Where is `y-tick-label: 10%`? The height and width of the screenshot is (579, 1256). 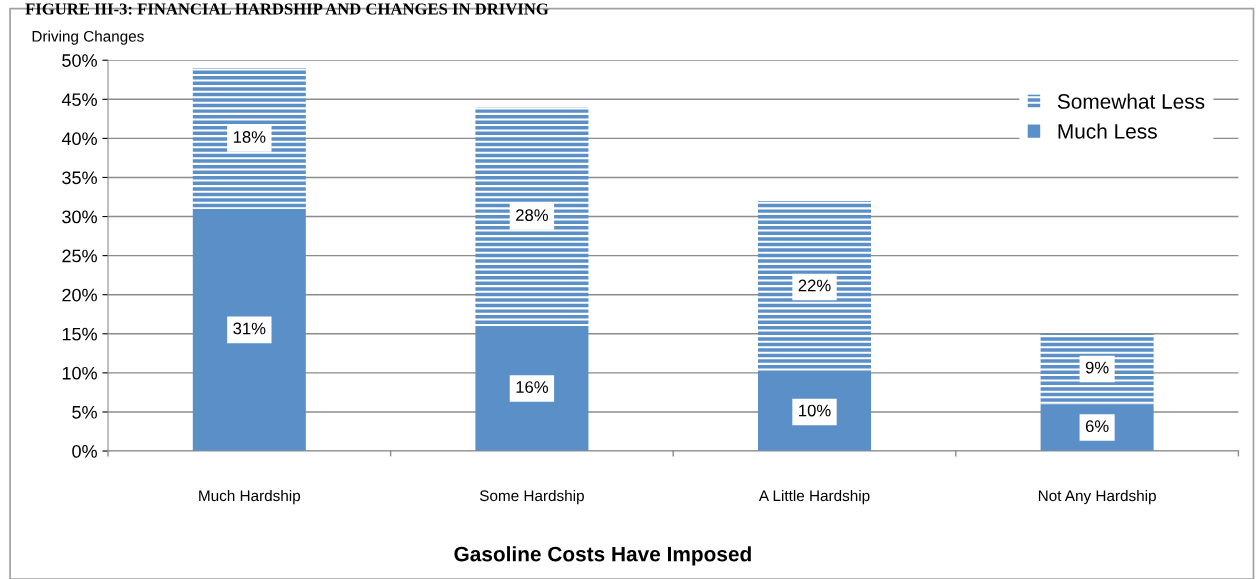
y-tick-label: 10% is located at coordinates (79, 373).